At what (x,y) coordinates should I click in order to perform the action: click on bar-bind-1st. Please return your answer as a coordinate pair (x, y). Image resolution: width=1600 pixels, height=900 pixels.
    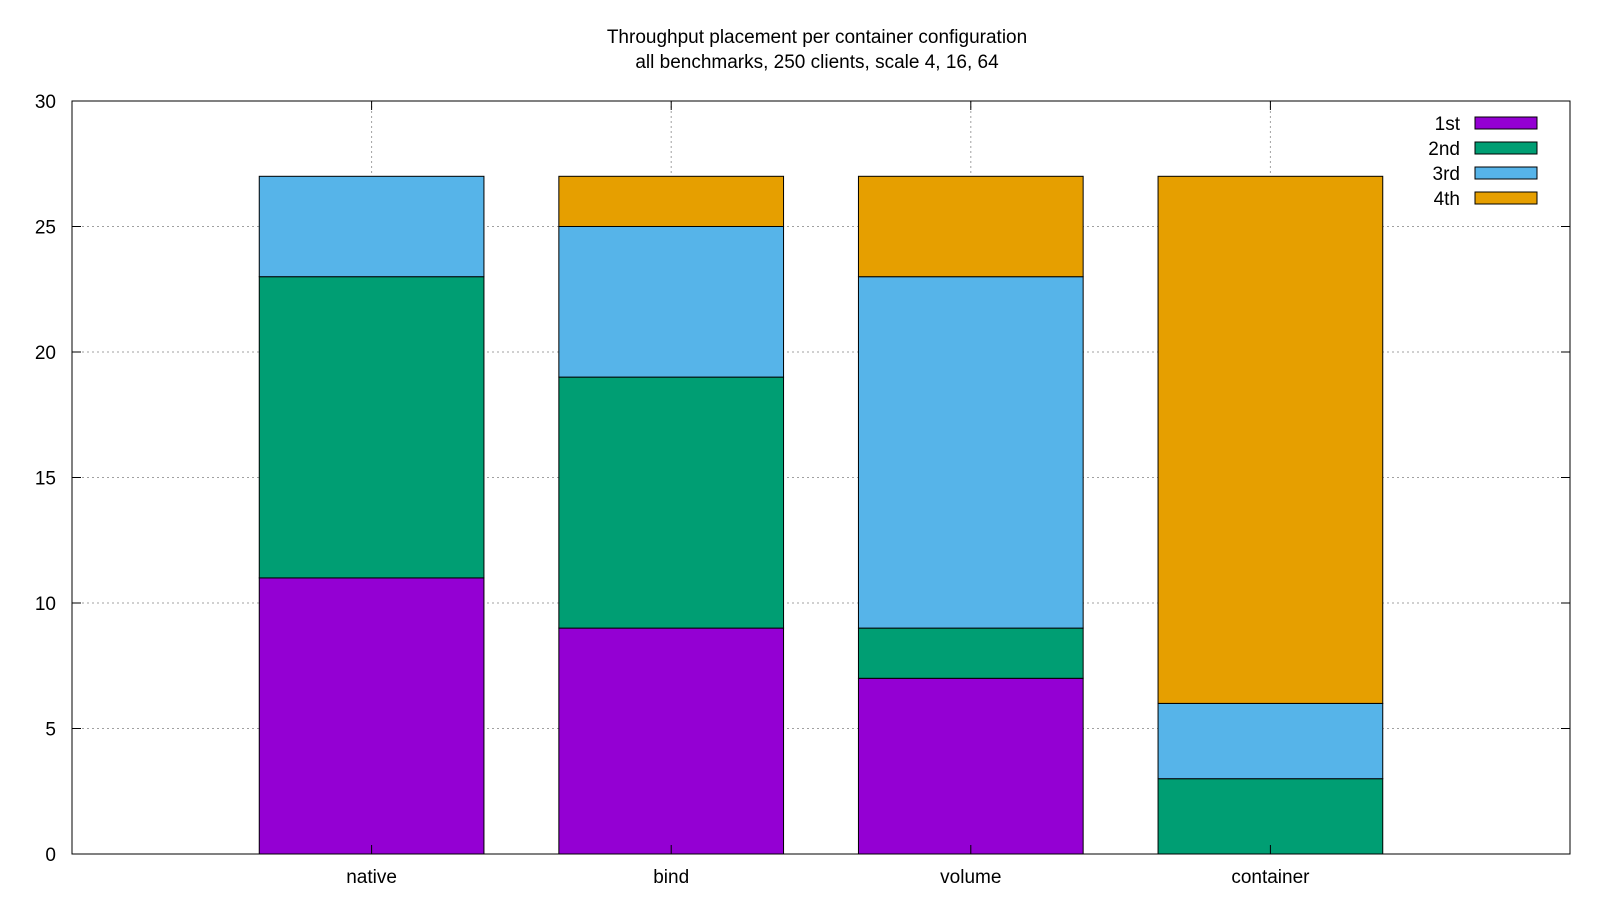
    Looking at the image, I should click on (671, 741).